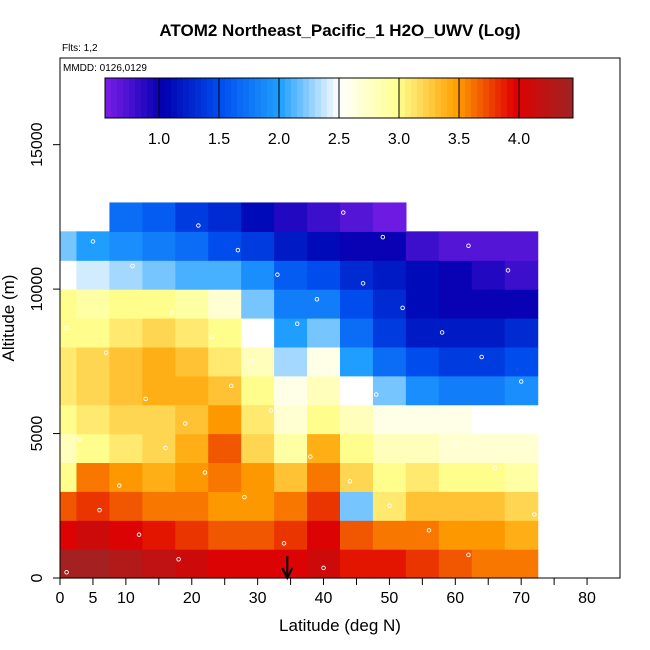 The width and height of the screenshot is (650, 650). What do you see at coordinates (326, 592) in the screenshot?
I see `x-axis: 0 5 10 20 30 40 50 60 70 80` at bounding box center [326, 592].